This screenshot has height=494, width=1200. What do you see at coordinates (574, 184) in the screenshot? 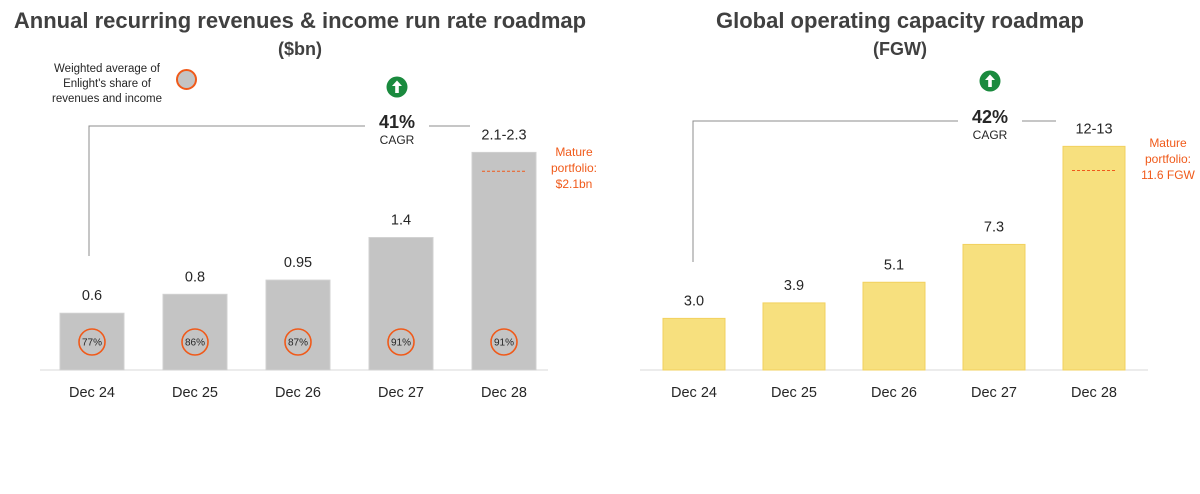
I see `mature-portfolio-label: $2.1bn` at bounding box center [574, 184].